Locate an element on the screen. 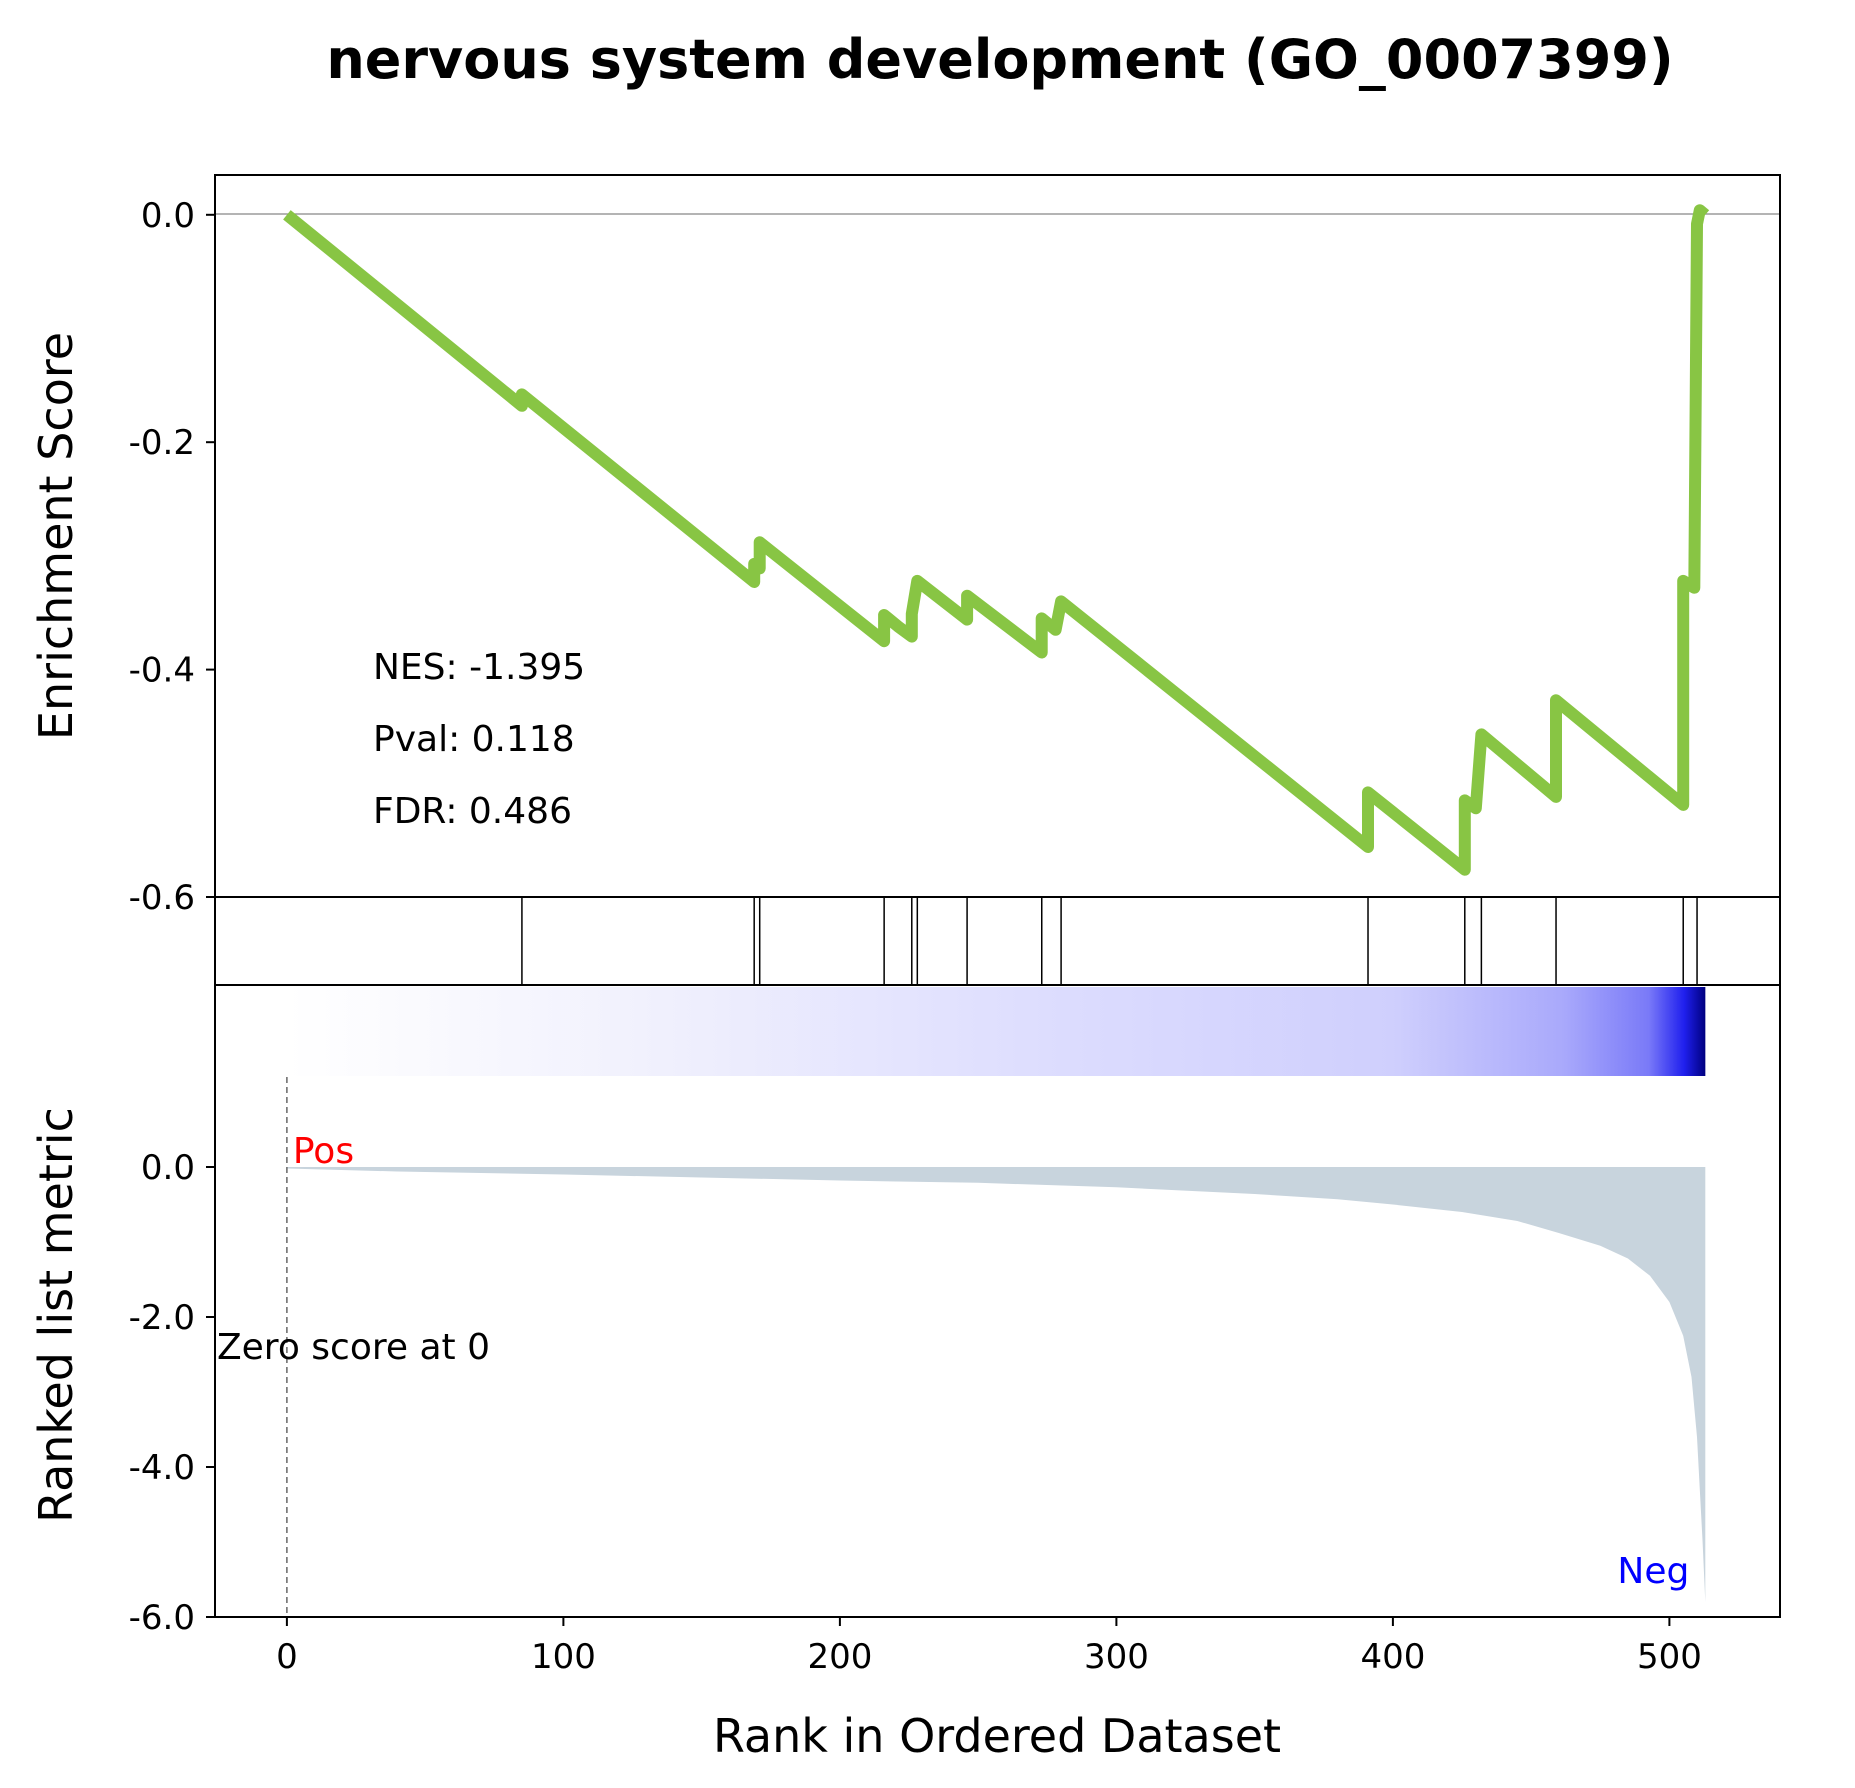 Image resolution: width=1855 pixels, height=1788 pixels. ranked-y-label: Ranked list metric is located at coordinates (56, 1315).